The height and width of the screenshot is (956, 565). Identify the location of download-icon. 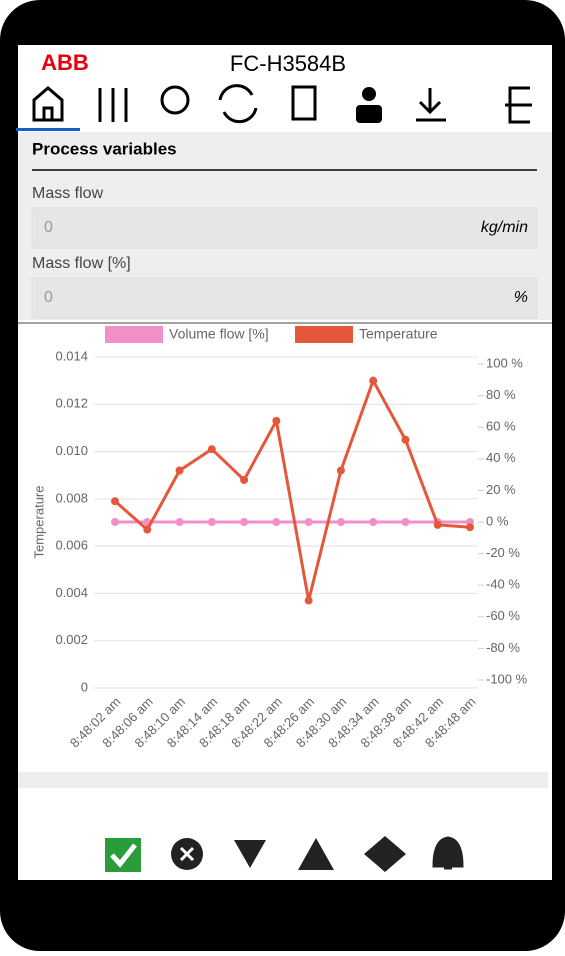
(431, 105).